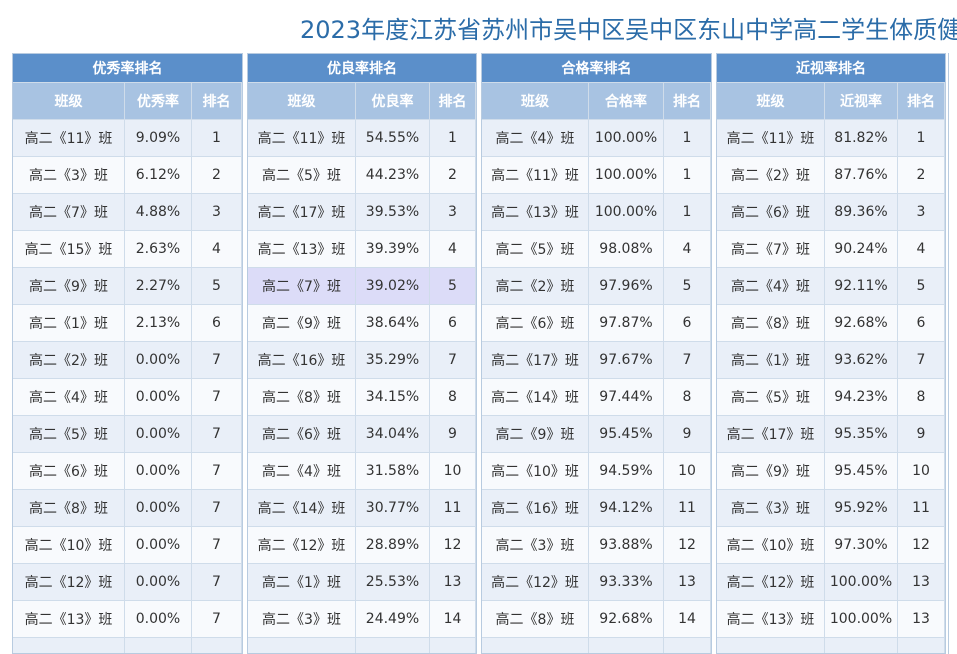 The width and height of the screenshot is (957, 654). Describe the element at coordinates (861, 508) in the screenshot. I see `table-cell: 95.92%` at that location.